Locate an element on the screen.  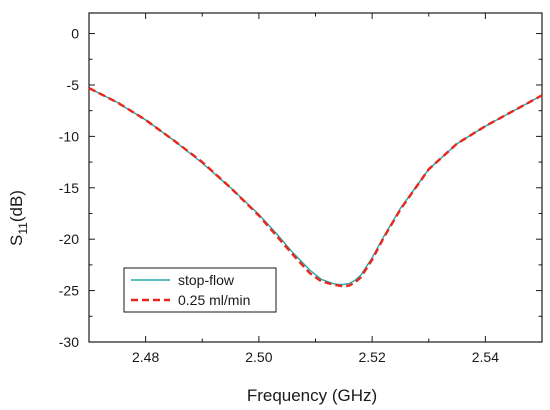
y-axis-title-unit: (dB) is located at coordinates (16, 206).